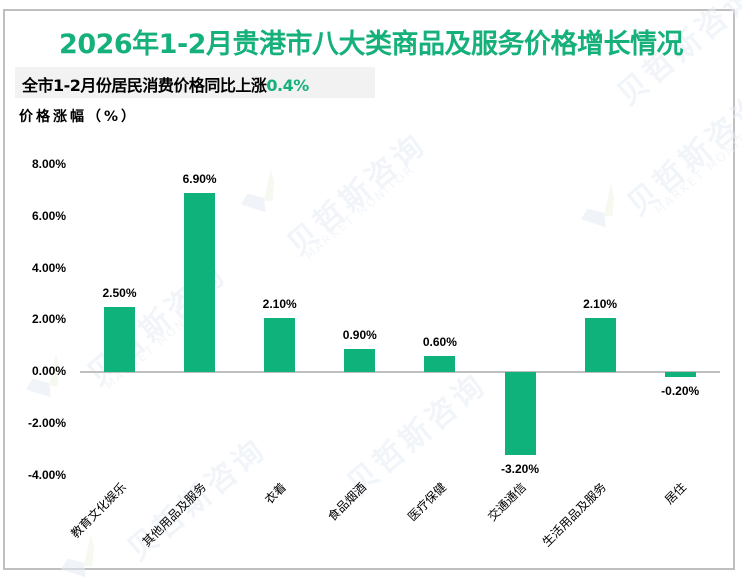 This screenshot has height=586, width=742. What do you see at coordinates (144, 85) in the screenshot?
I see `subtitle-text: 全市1-2月份居民消费价格同比上涨` at bounding box center [144, 85].